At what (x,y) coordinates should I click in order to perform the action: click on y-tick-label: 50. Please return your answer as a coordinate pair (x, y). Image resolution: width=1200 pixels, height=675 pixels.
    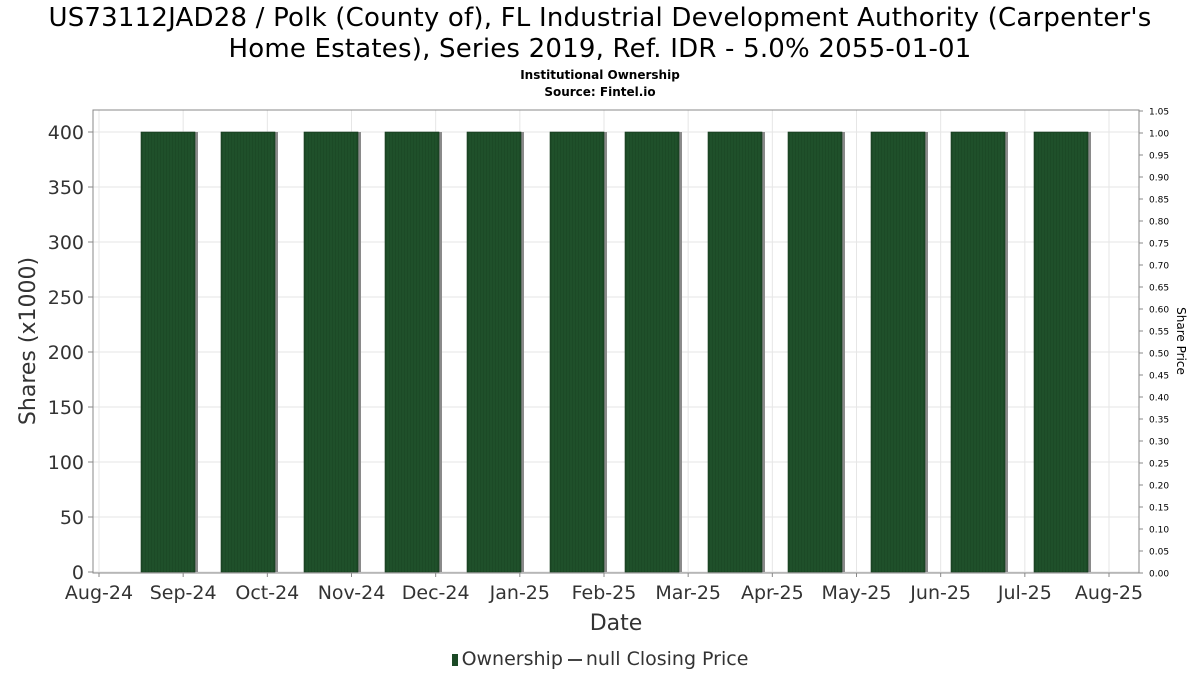
    Looking at the image, I should click on (72, 518).